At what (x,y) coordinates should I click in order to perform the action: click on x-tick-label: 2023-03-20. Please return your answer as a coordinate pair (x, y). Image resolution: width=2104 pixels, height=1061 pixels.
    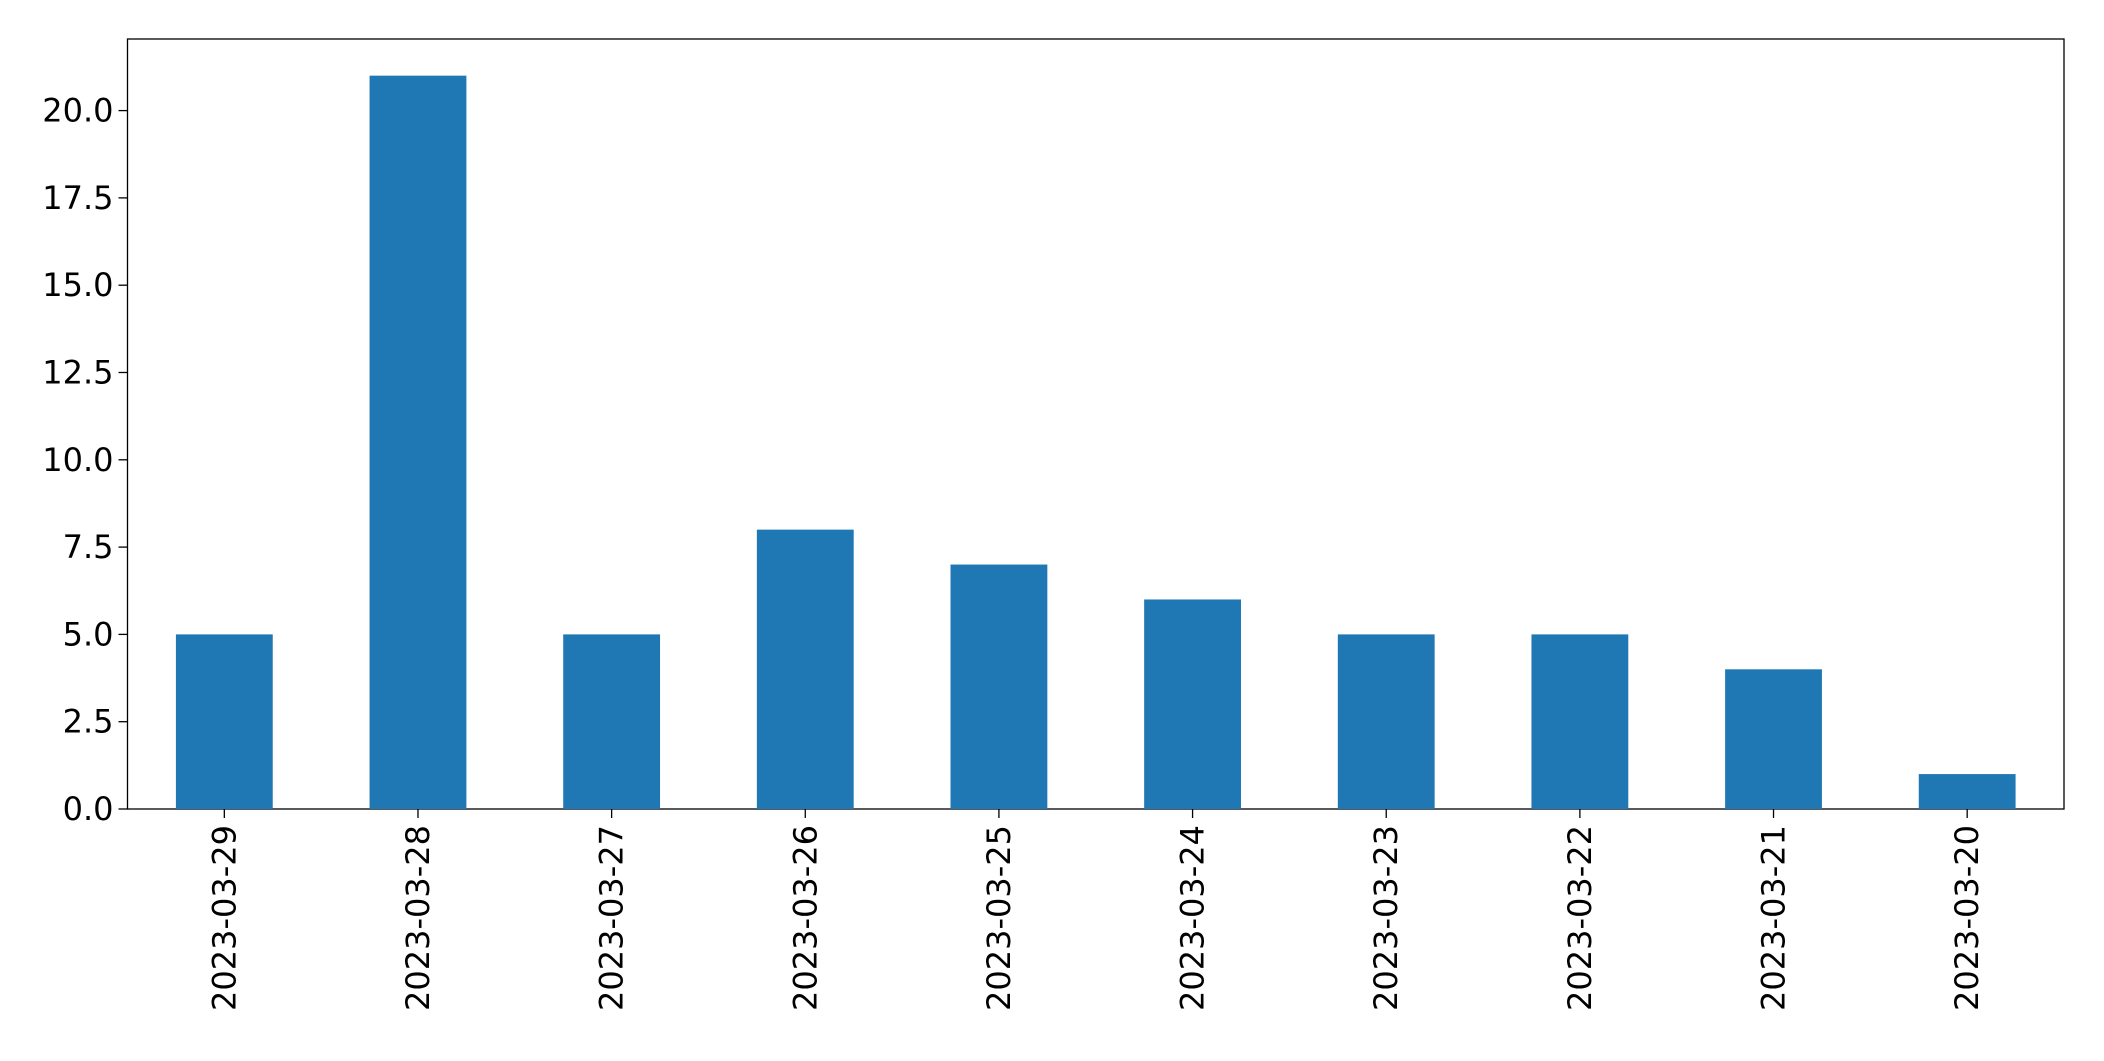
    Looking at the image, I should click on (1967, 918).